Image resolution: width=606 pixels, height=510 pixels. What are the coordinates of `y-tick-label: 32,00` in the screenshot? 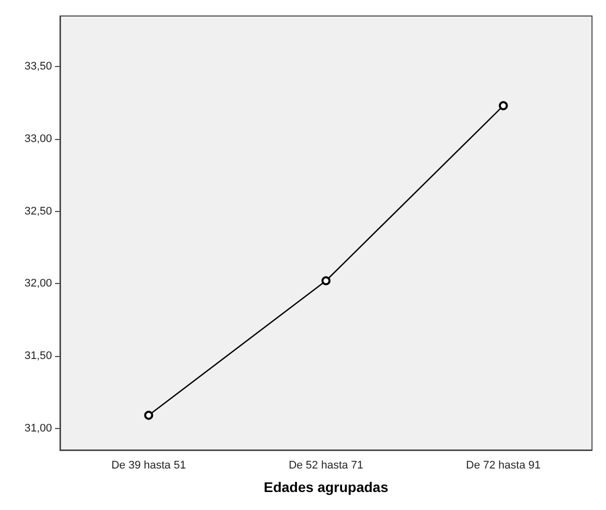 It's located at (38, 284).